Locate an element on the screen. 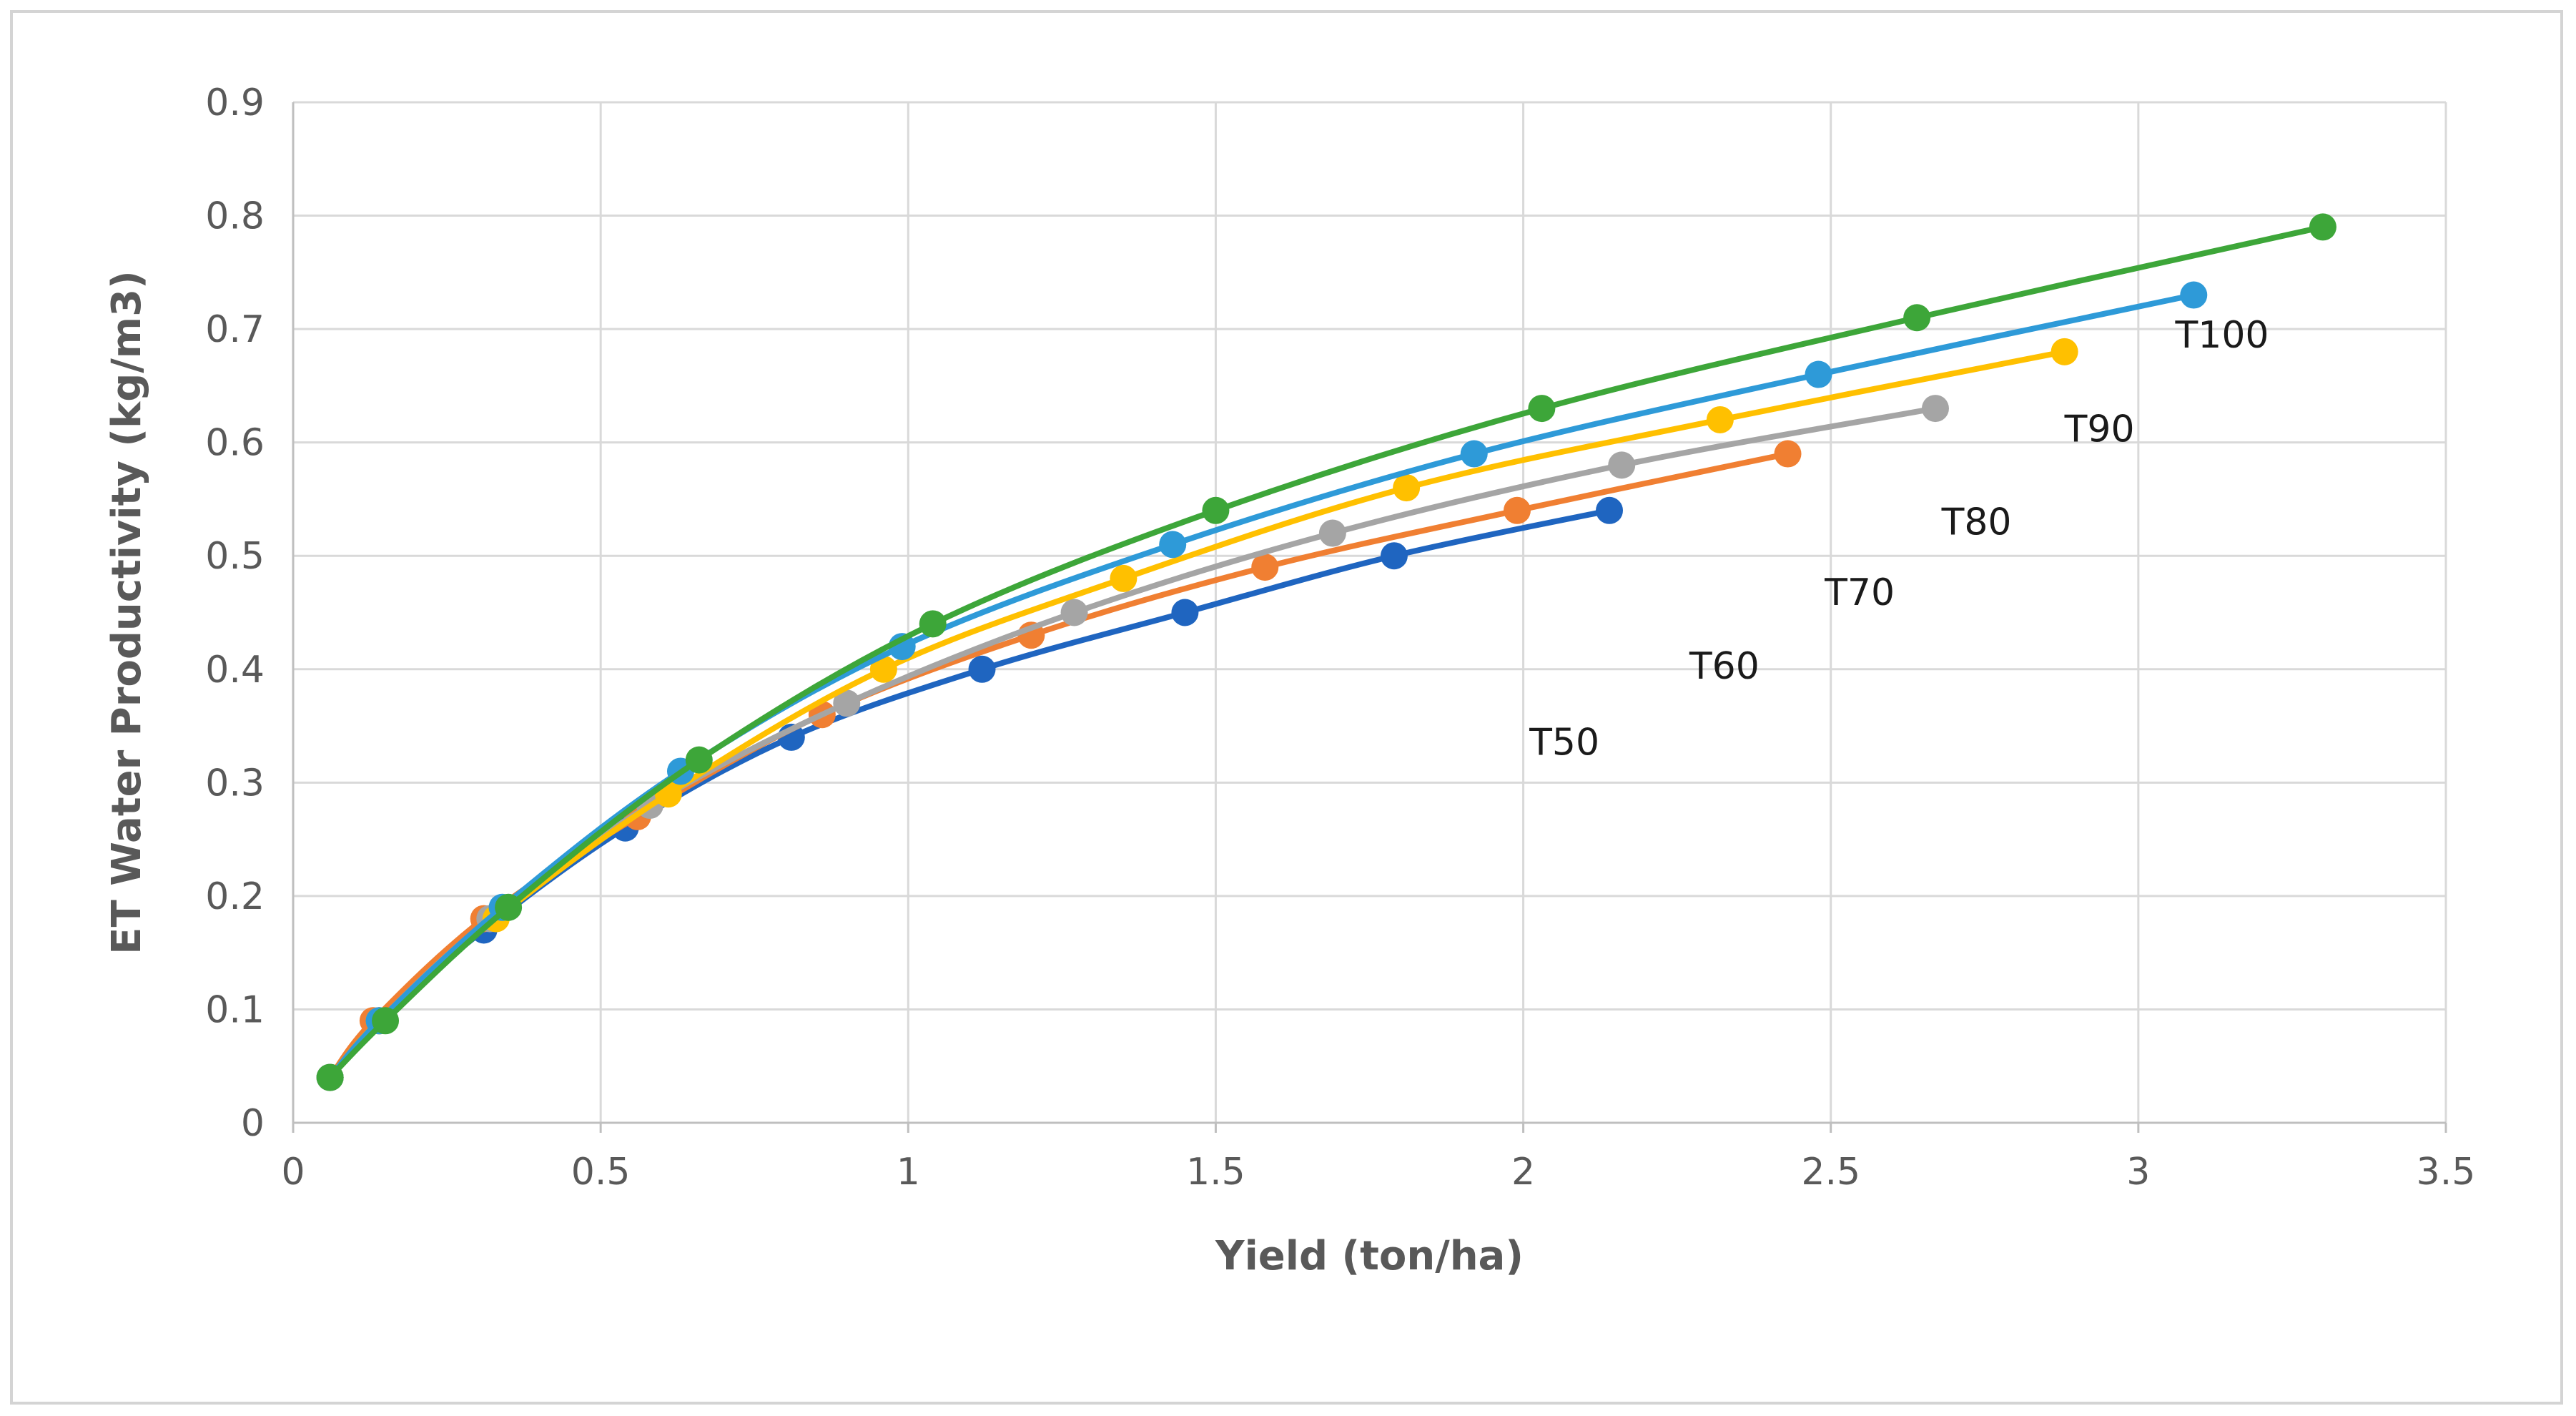 The height and width of the screenshot is (1416, 2576). y-axis-title: ET Water Productivity (kg/m3) is located at coordinates (127, 612).